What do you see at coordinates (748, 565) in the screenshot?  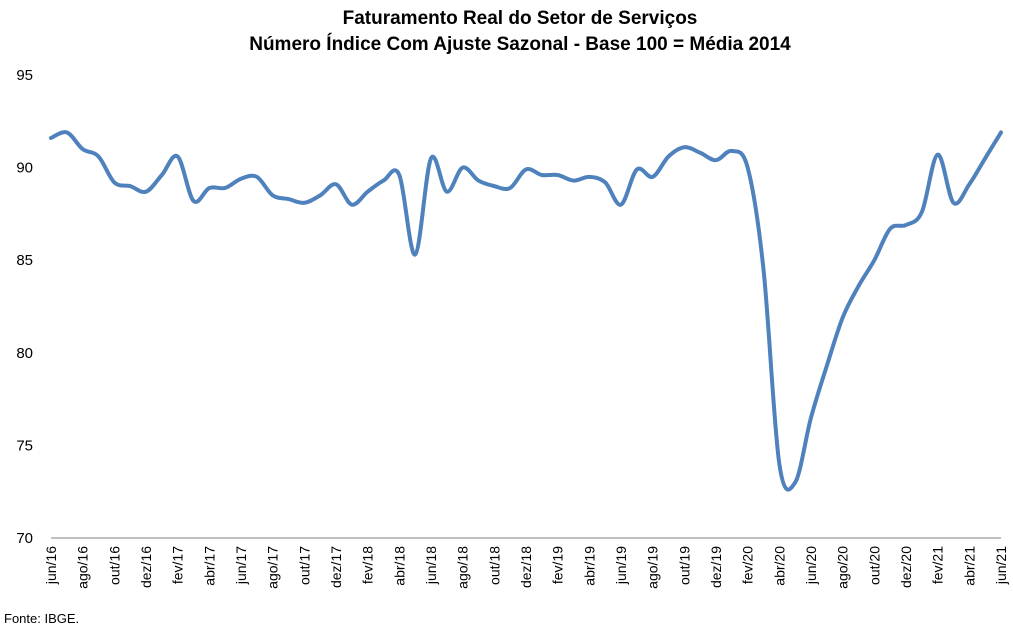 I see `x-tick-label: fev/20` at bounding box center [748, 565].